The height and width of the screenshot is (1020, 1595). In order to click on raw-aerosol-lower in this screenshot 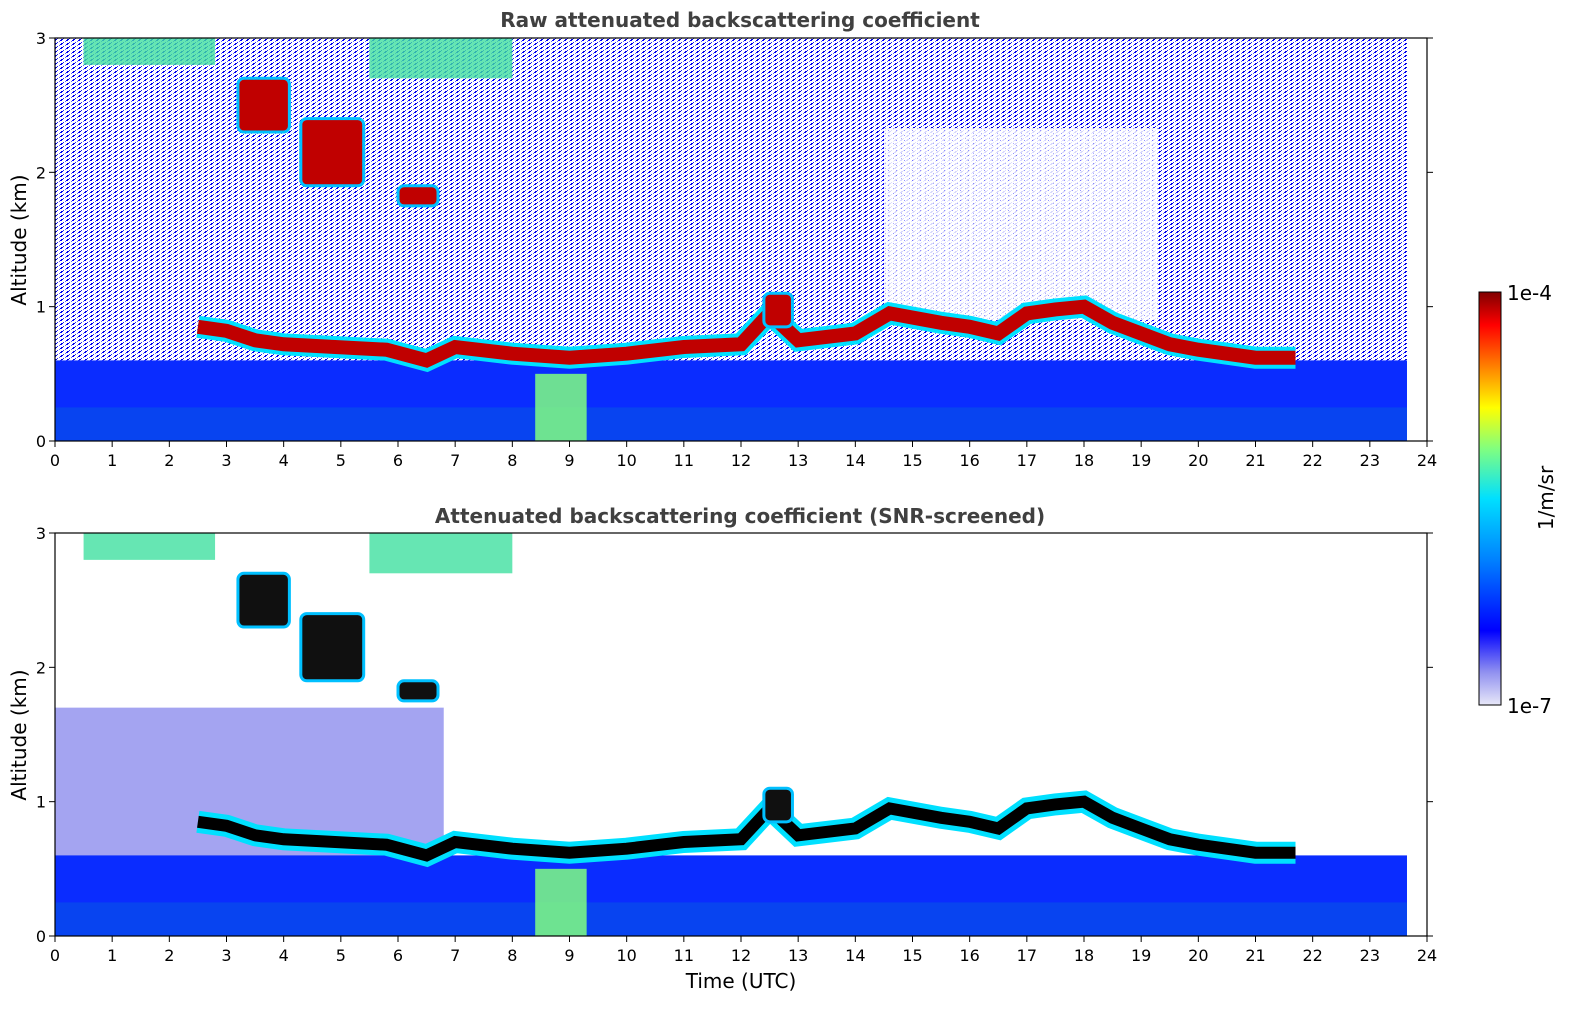, I will do `click(731, 424)`.